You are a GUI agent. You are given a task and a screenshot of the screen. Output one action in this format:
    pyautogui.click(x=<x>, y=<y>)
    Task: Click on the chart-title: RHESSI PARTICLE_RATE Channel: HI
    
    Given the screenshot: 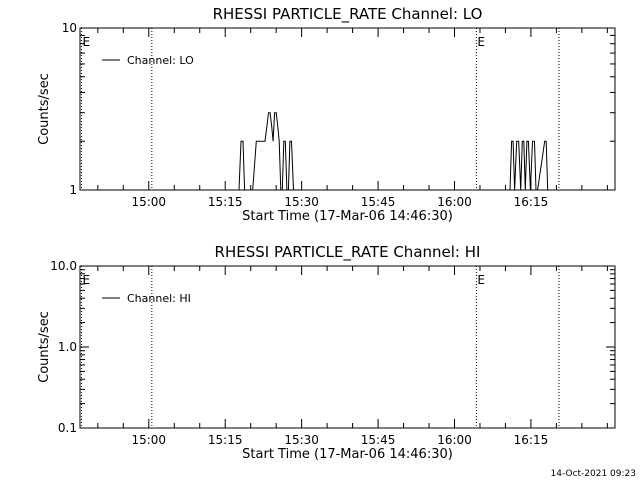 What is the action you would take?
    pyautogui.click(x=348, y=252)
    